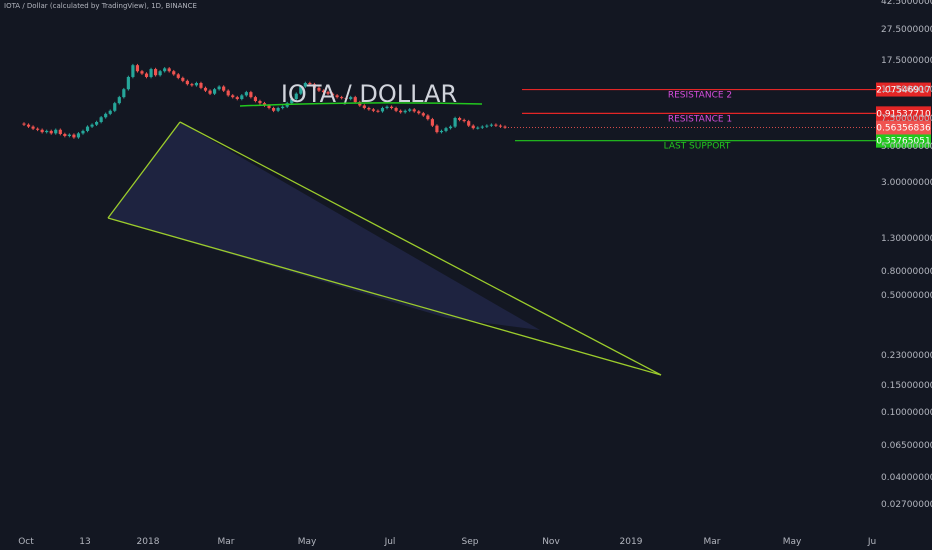  Describe the element at coordinates (631, 542) in the screenshot. I see `x-tick-label: 2019` at that location.